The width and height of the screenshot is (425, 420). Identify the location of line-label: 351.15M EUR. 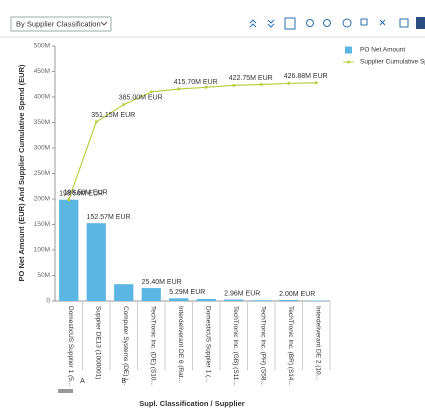
(113, 115).